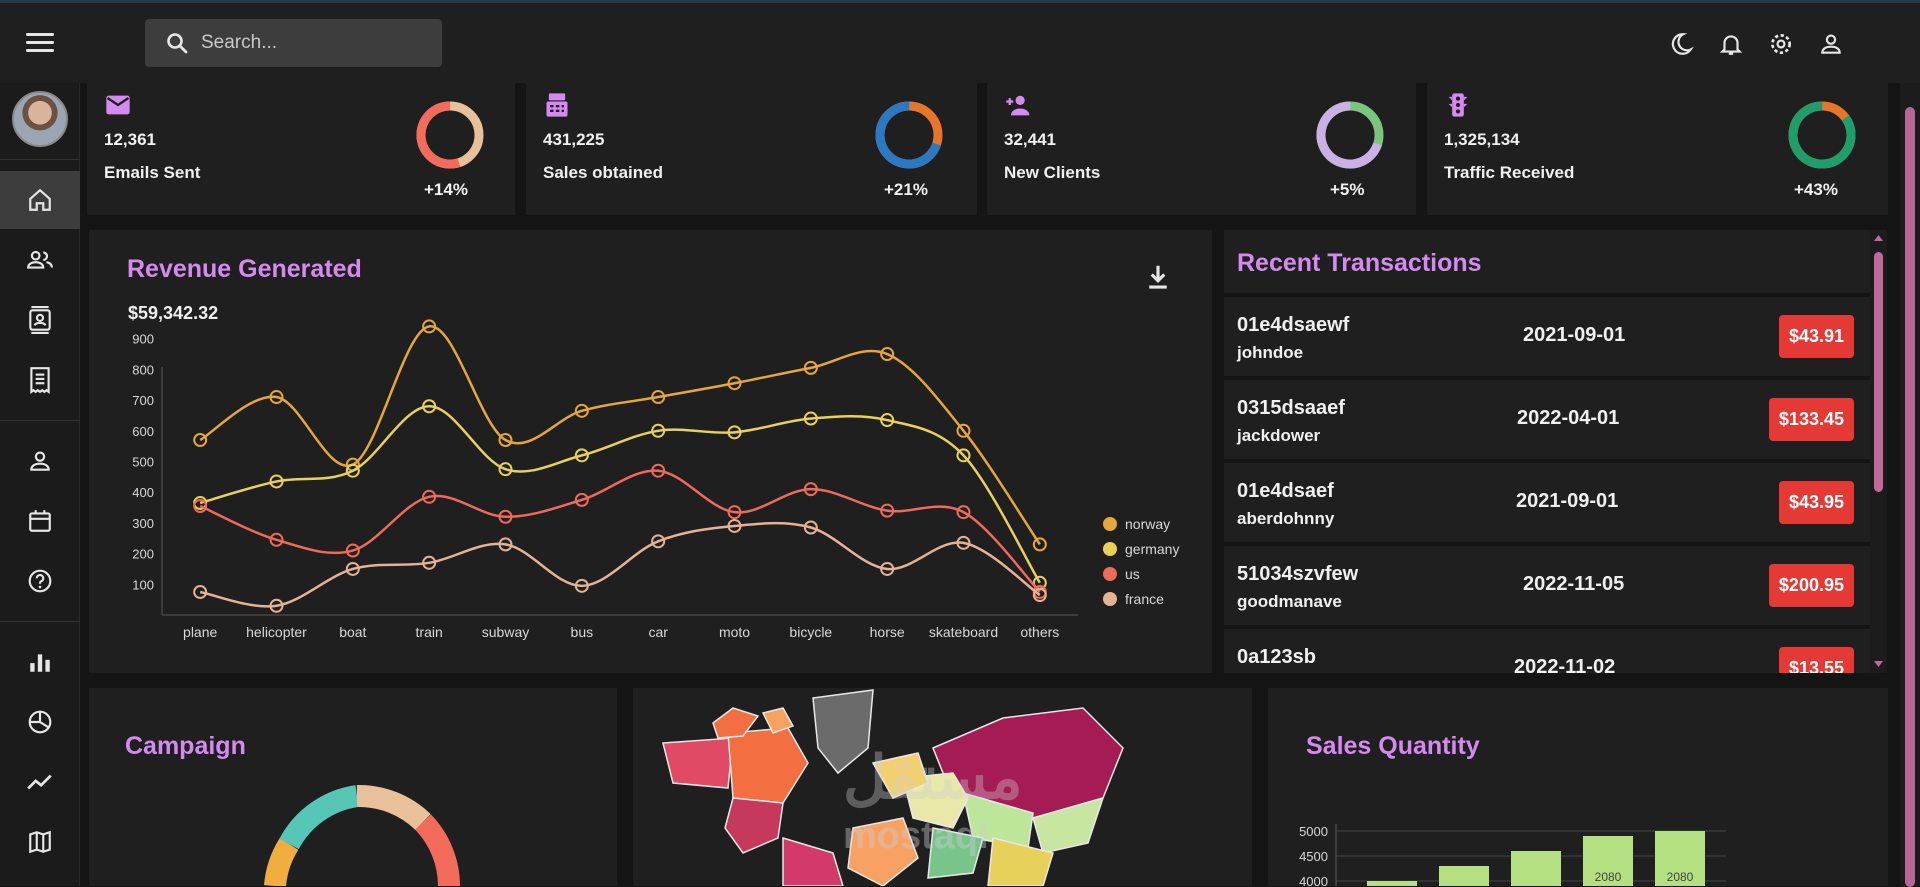  I want to click on home-icon, so click(40, 199).